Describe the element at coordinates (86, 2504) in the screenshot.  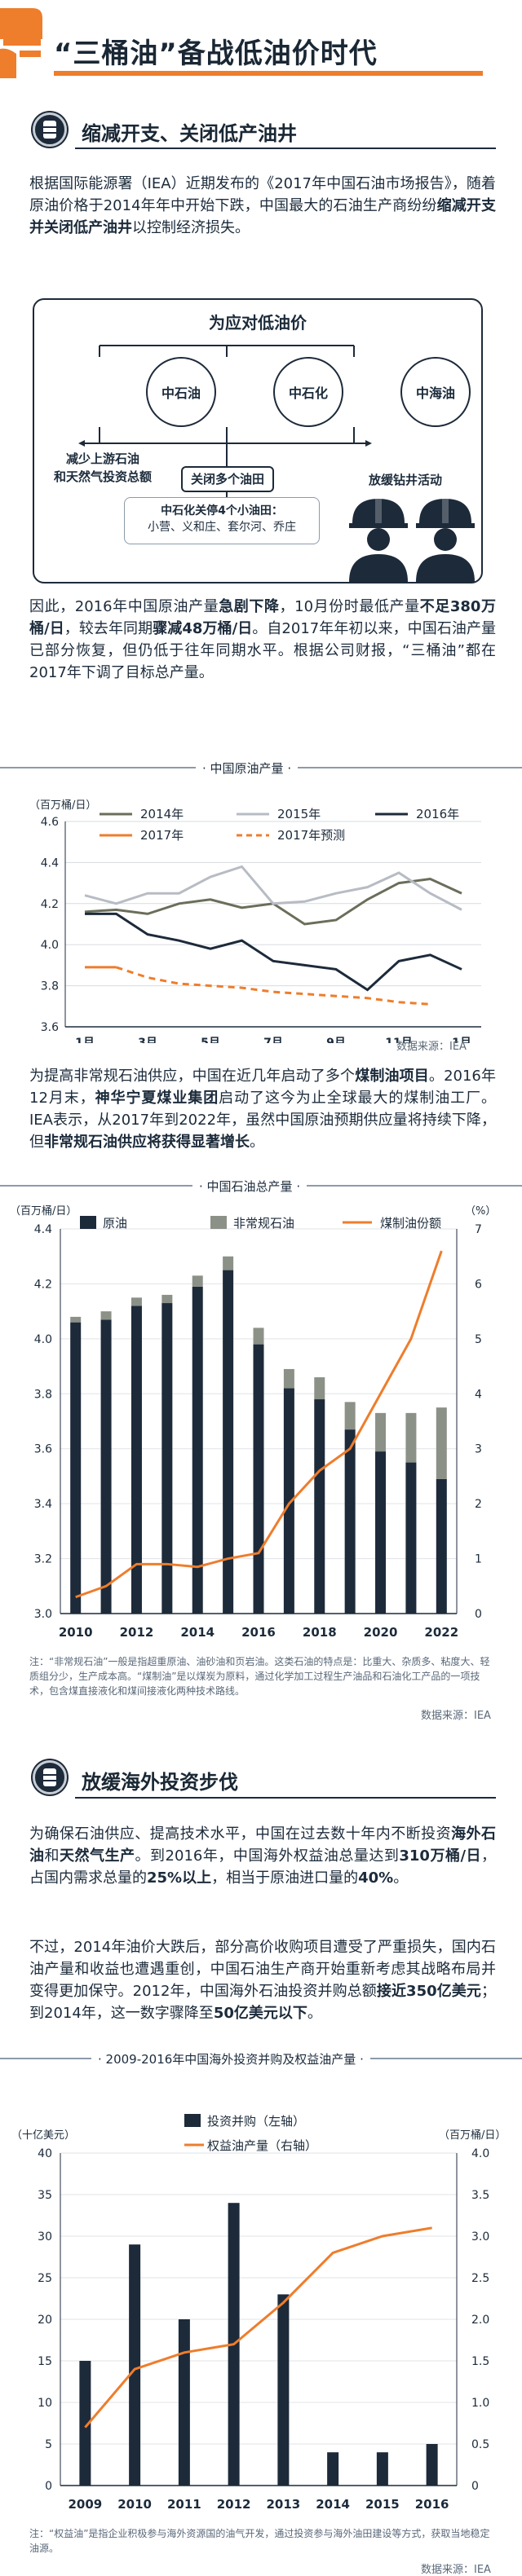
I see `x-tick-label: 2009` at that location.